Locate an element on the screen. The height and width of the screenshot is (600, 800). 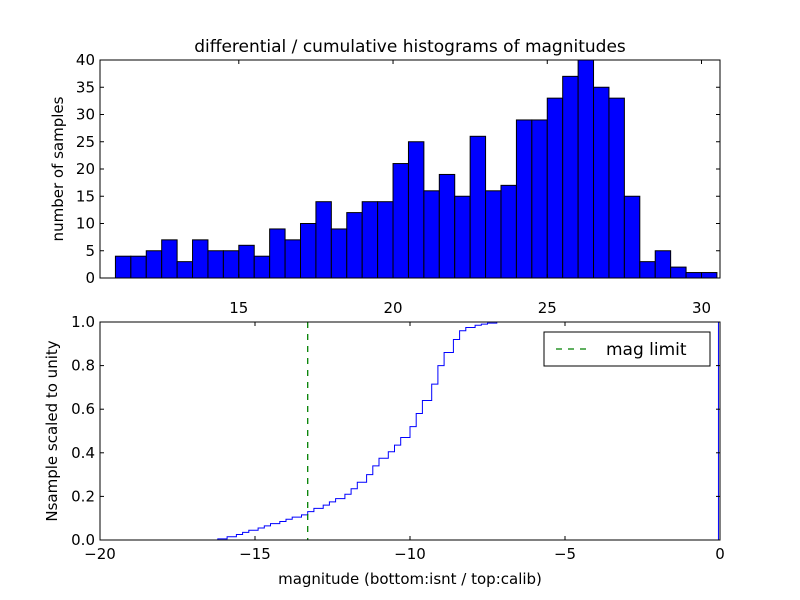
ytick-label: 15 is located at coordinates (85, 196).